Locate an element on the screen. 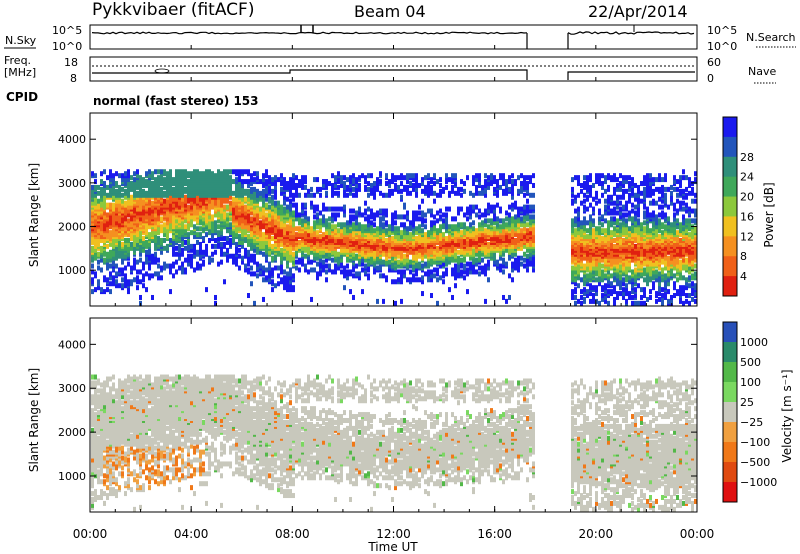 This screenshot has height=554, width=800. colorbar-tick-label: 100 is located at coordinates (750, 382).